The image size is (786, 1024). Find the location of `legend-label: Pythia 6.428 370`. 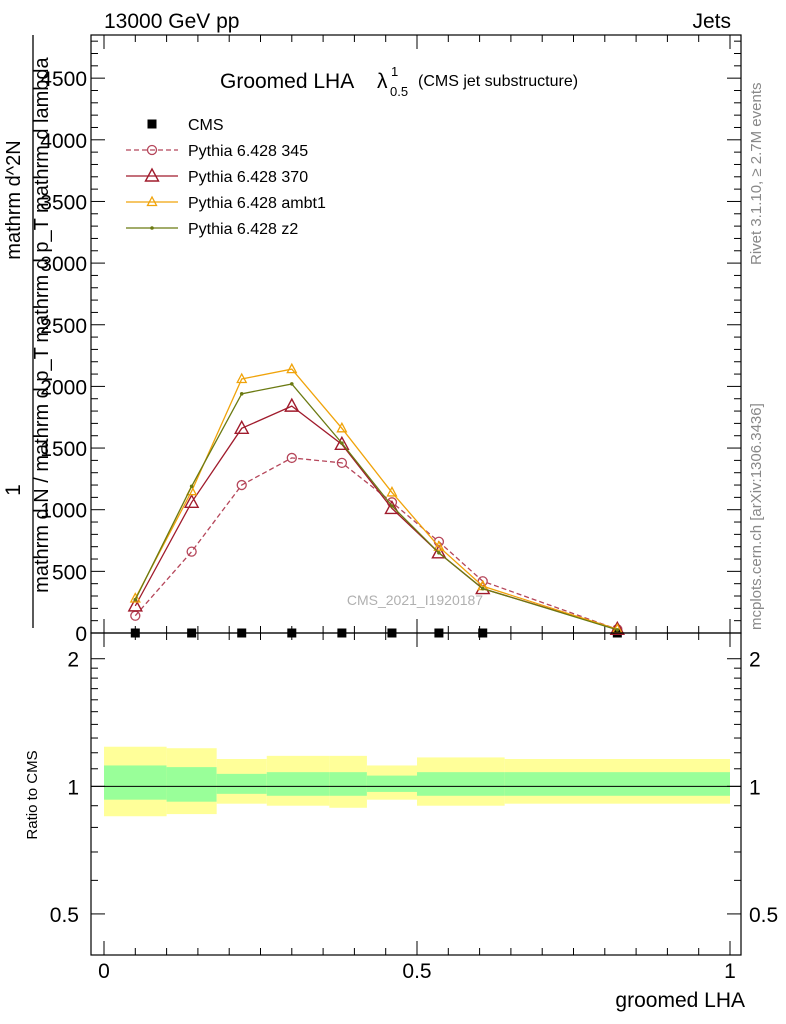

legend-label: Pythia 6.428 370 is located at coordinates (248, 177).